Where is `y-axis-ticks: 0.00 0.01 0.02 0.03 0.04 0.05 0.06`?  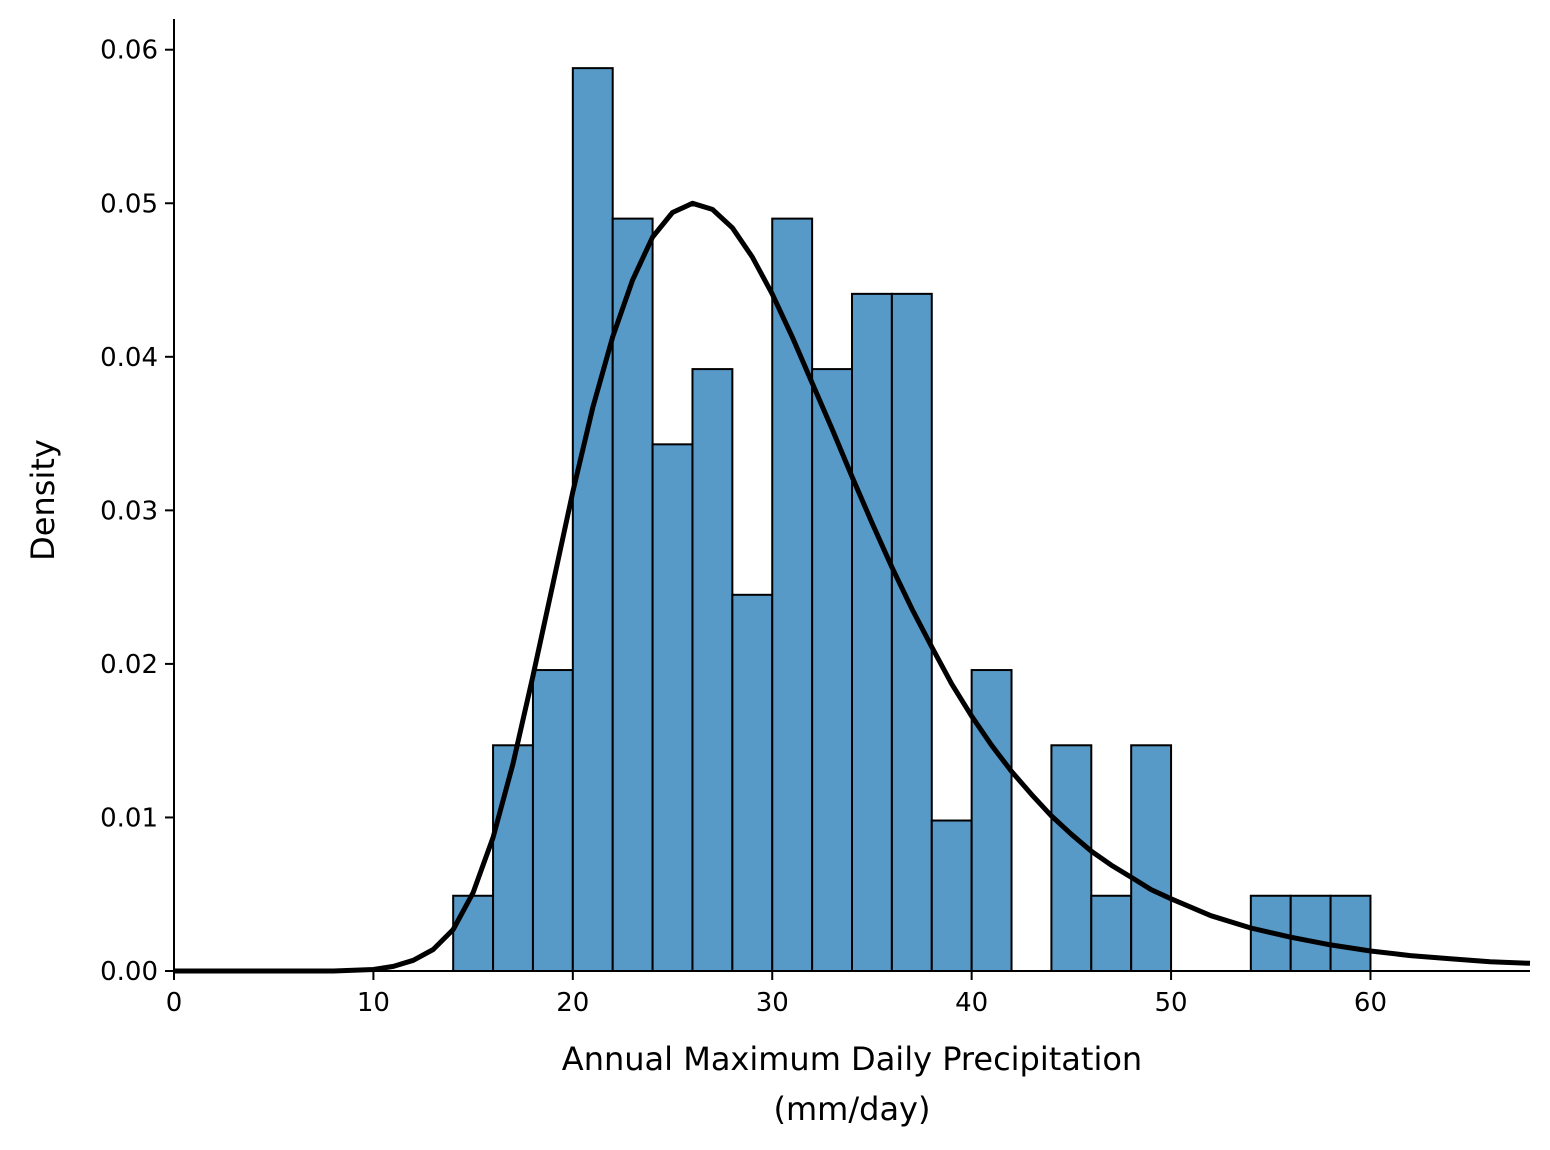
y-axis-ticks: 0.00 0.01 0.02 0.03 0.04 0.05 0.06 is located at coordinates (137, 511).